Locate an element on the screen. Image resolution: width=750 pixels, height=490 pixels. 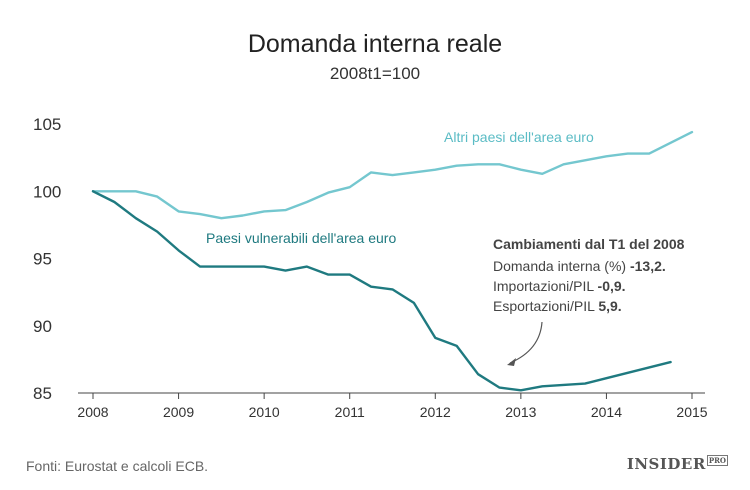
annotation-value: -0,9. is located at coordinates (612, 286).